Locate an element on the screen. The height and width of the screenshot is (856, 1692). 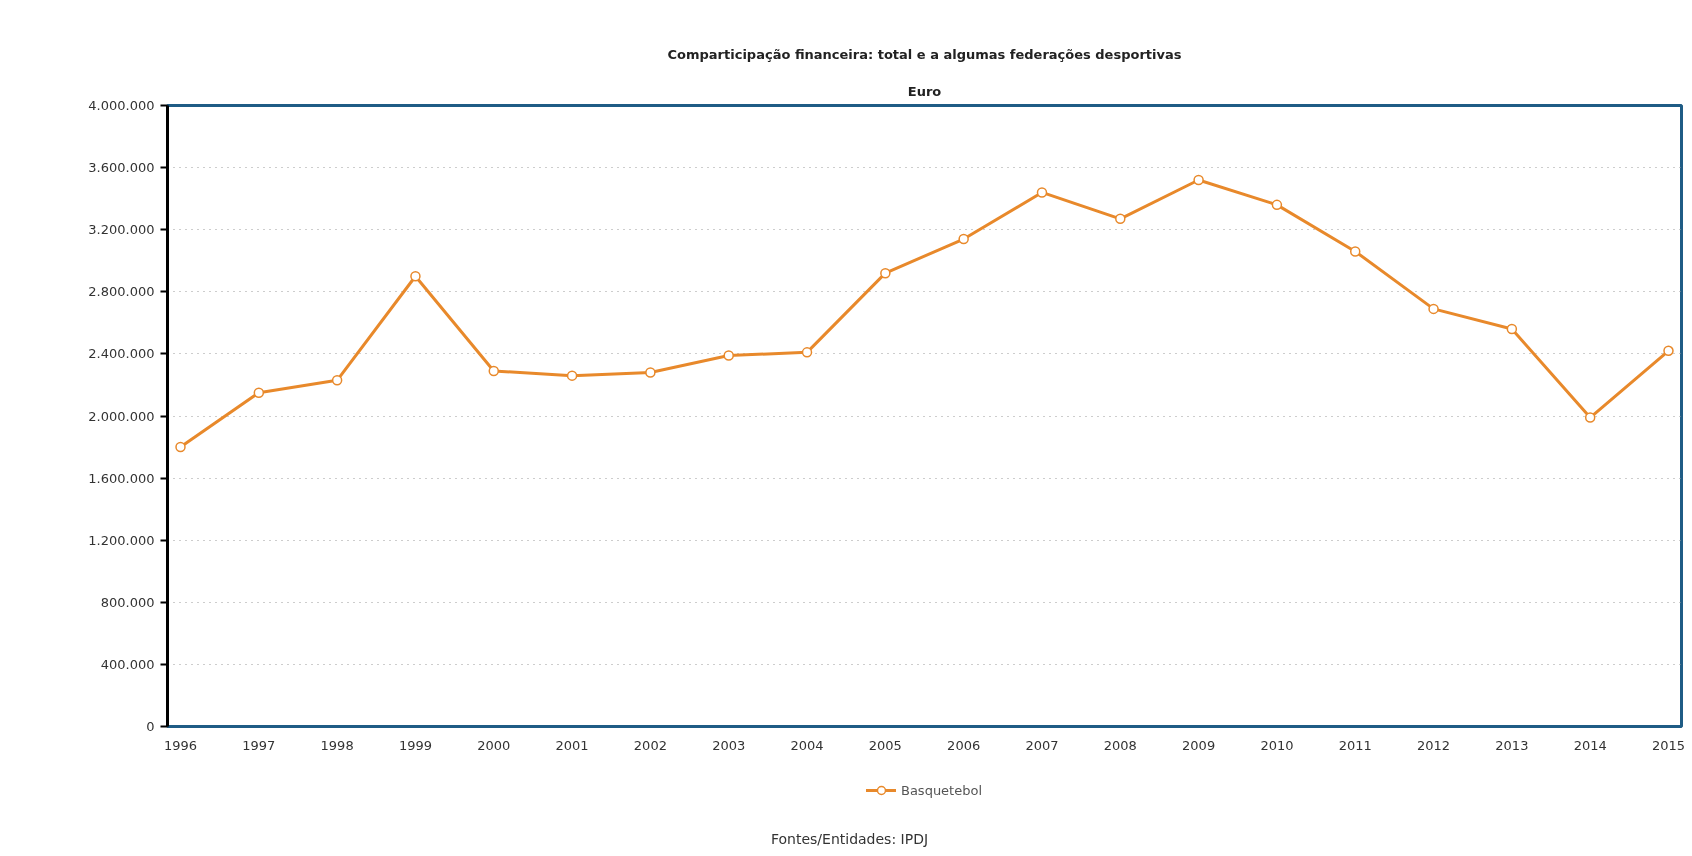
y-tick-label: 2.000.000 is located at coordinates (121, 416).